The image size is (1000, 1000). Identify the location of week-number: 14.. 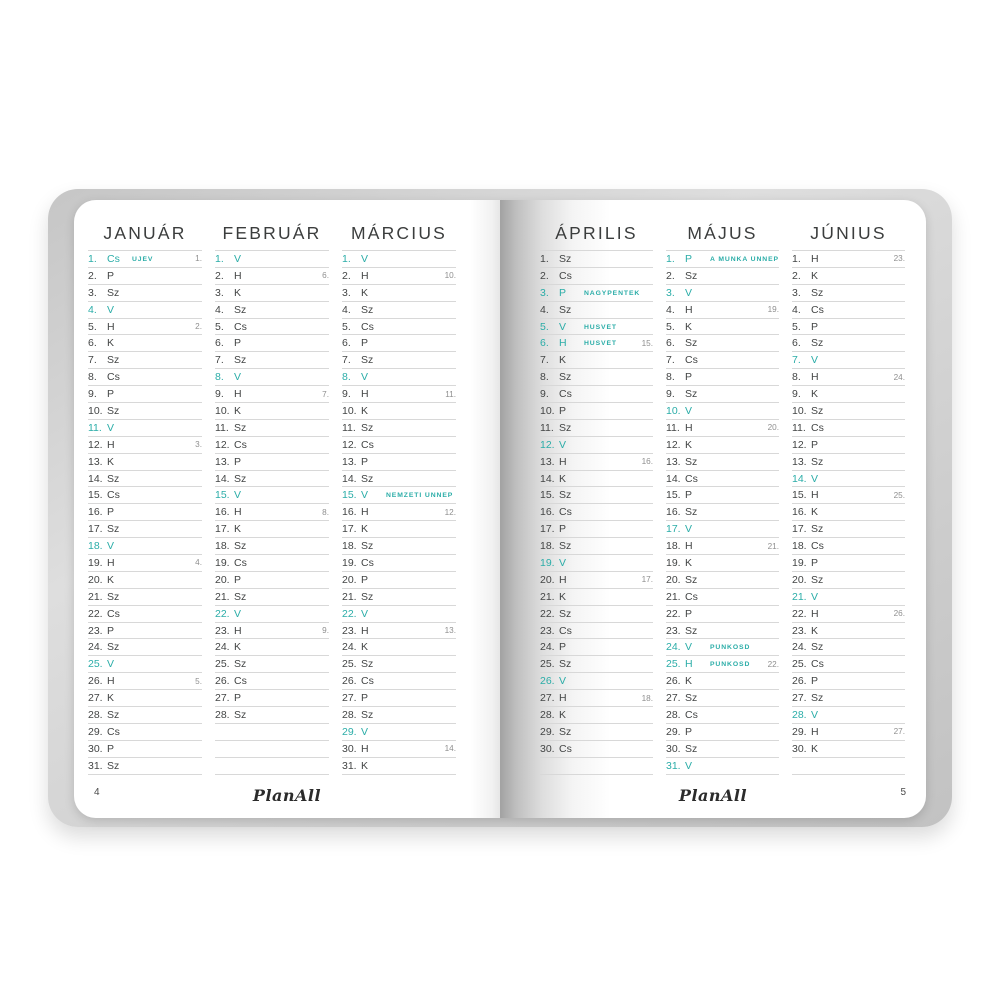
(450, 749).